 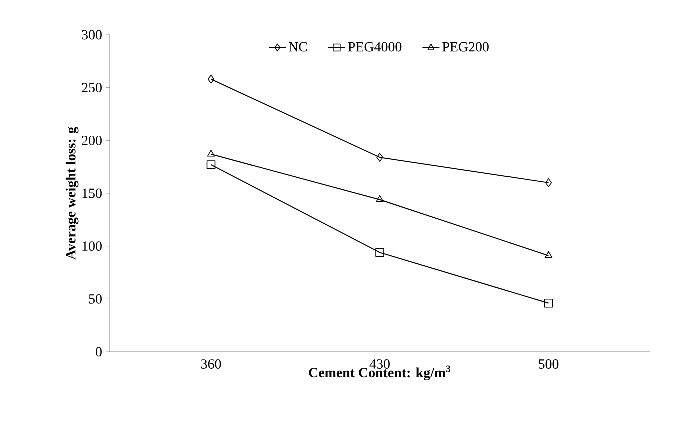 I want to click on y-tick-label: 200, so click(x=92, y=141).